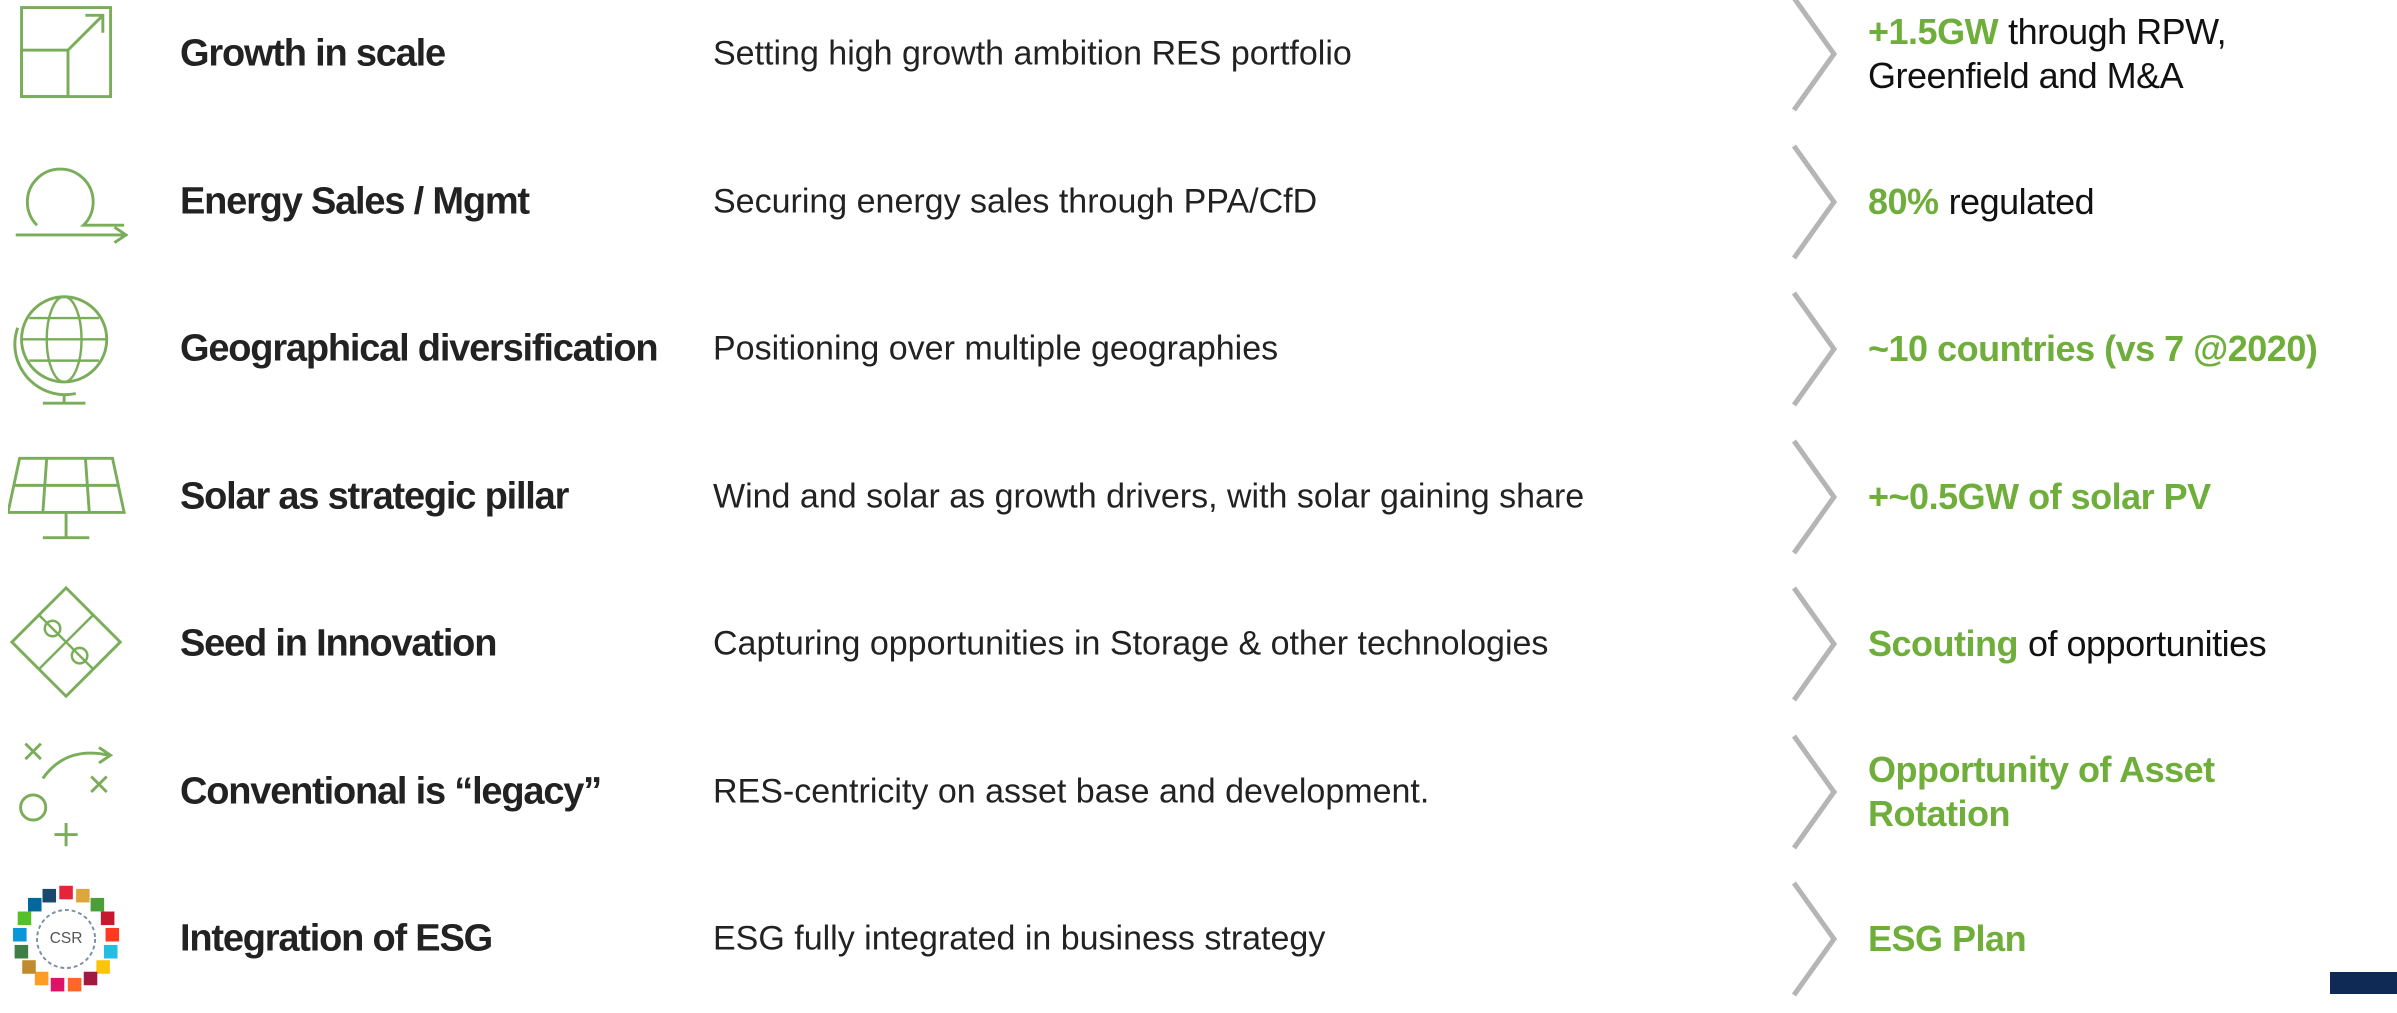  I want to click on outcome-highlight: +1.5GW, so click(1933, 31).